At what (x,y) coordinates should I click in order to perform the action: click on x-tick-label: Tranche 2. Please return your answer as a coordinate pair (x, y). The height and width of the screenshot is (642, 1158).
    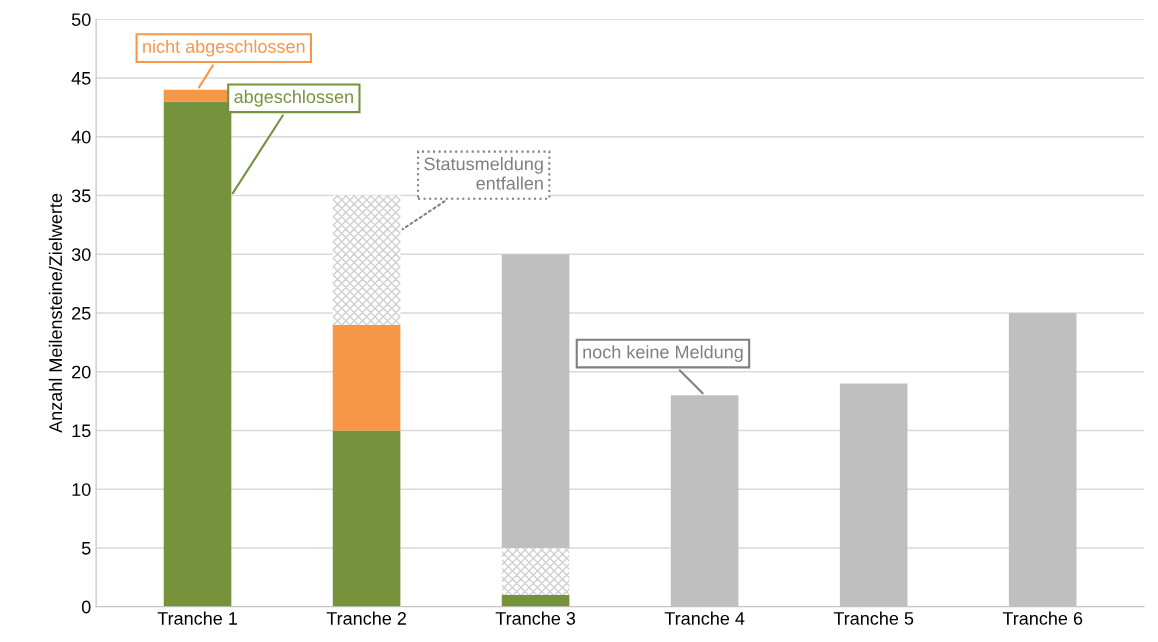
    Looking at the image, I should click on (366, 618).